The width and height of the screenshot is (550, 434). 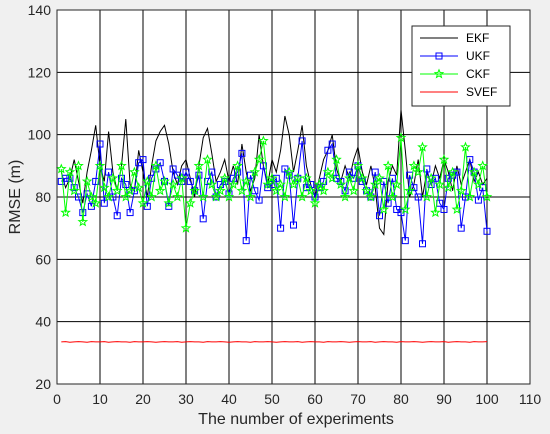 I want to click on x-axis-label: The number of experiments, so click(x=296, y=419).